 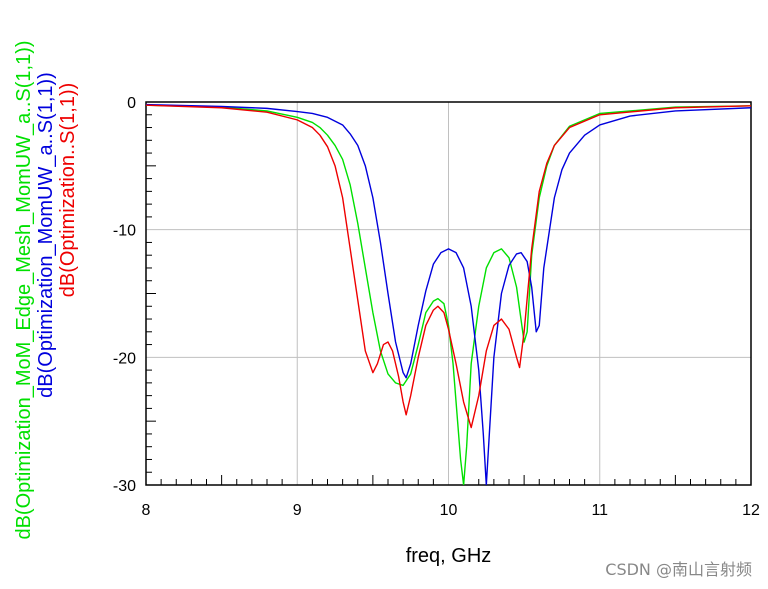 What do you see at coordinates (46, 235) in the screenshot?
I see `y-axis-title-line: dB(Optimization_MomUW_a..S(1,1))` at bounding box center [46, 235].